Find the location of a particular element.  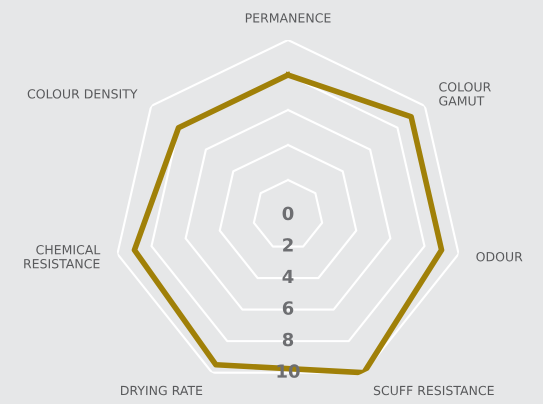

y-tick-label: 4 is located at coordinates (288, 277).